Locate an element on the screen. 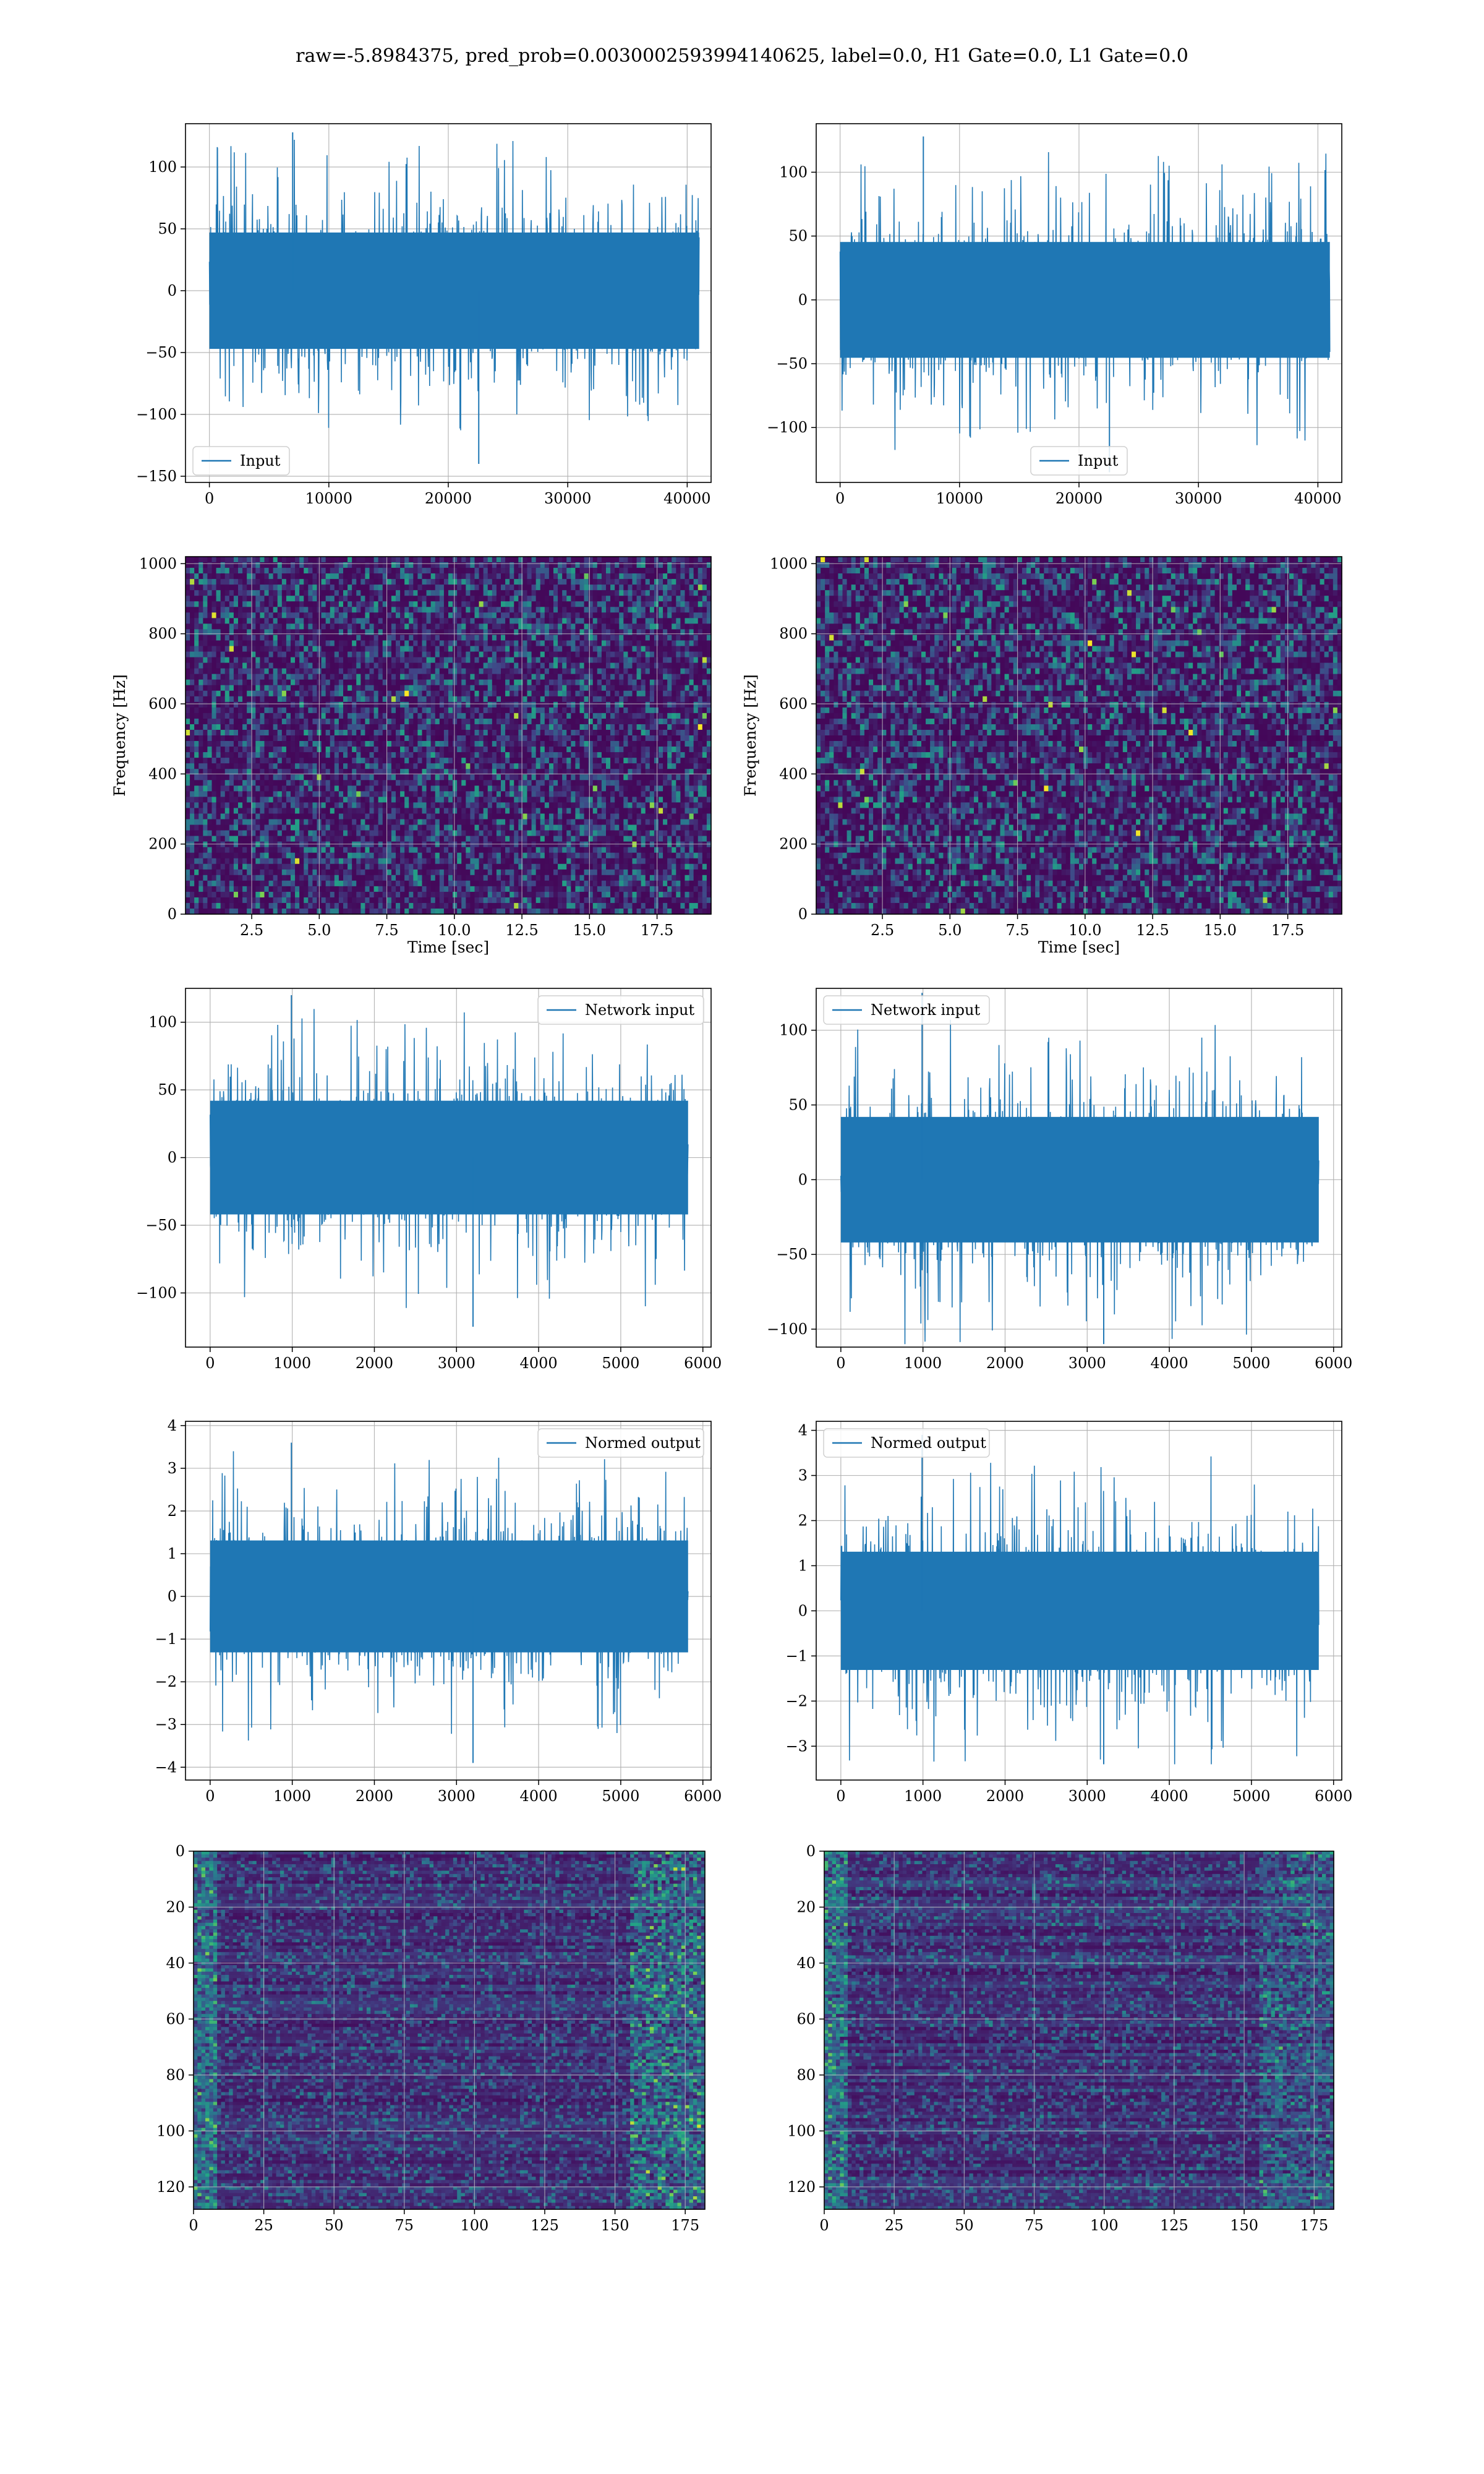  y-tick-label-0: −4 is located at coordinates (166, 1767).